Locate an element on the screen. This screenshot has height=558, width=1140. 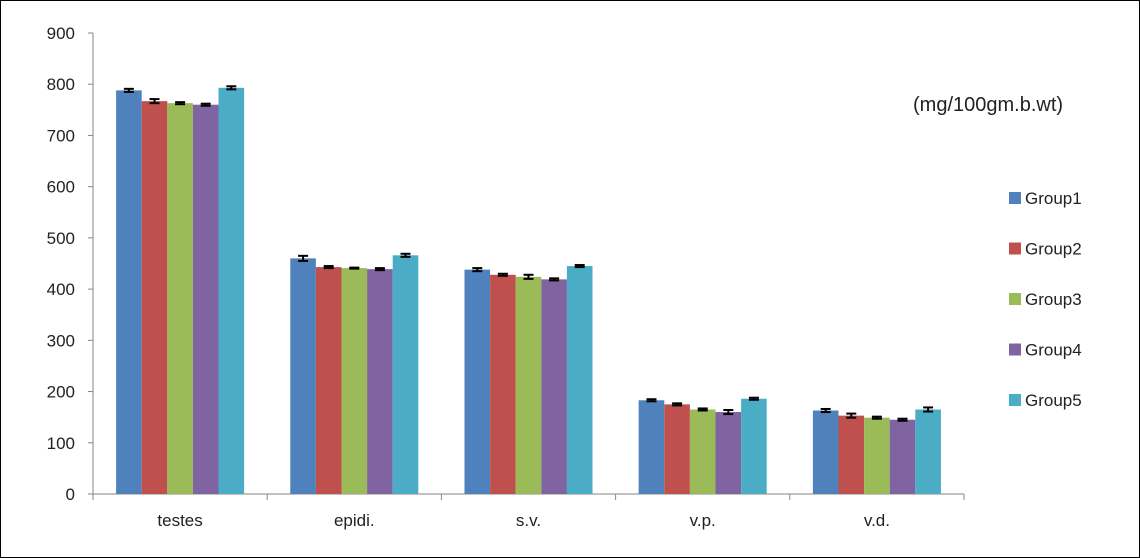
x-tick-label: epidi. is located at coordinates (354, 520).